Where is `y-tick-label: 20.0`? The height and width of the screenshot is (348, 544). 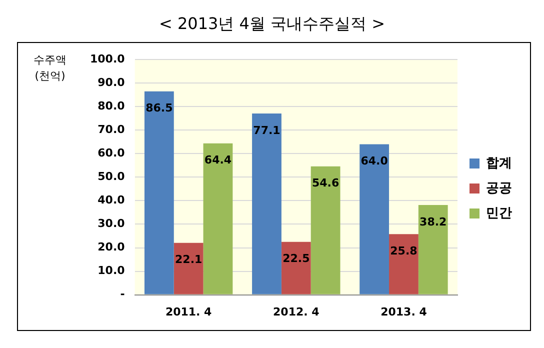 y-tick-label: 20.0 is located at coordinates (112, 247).